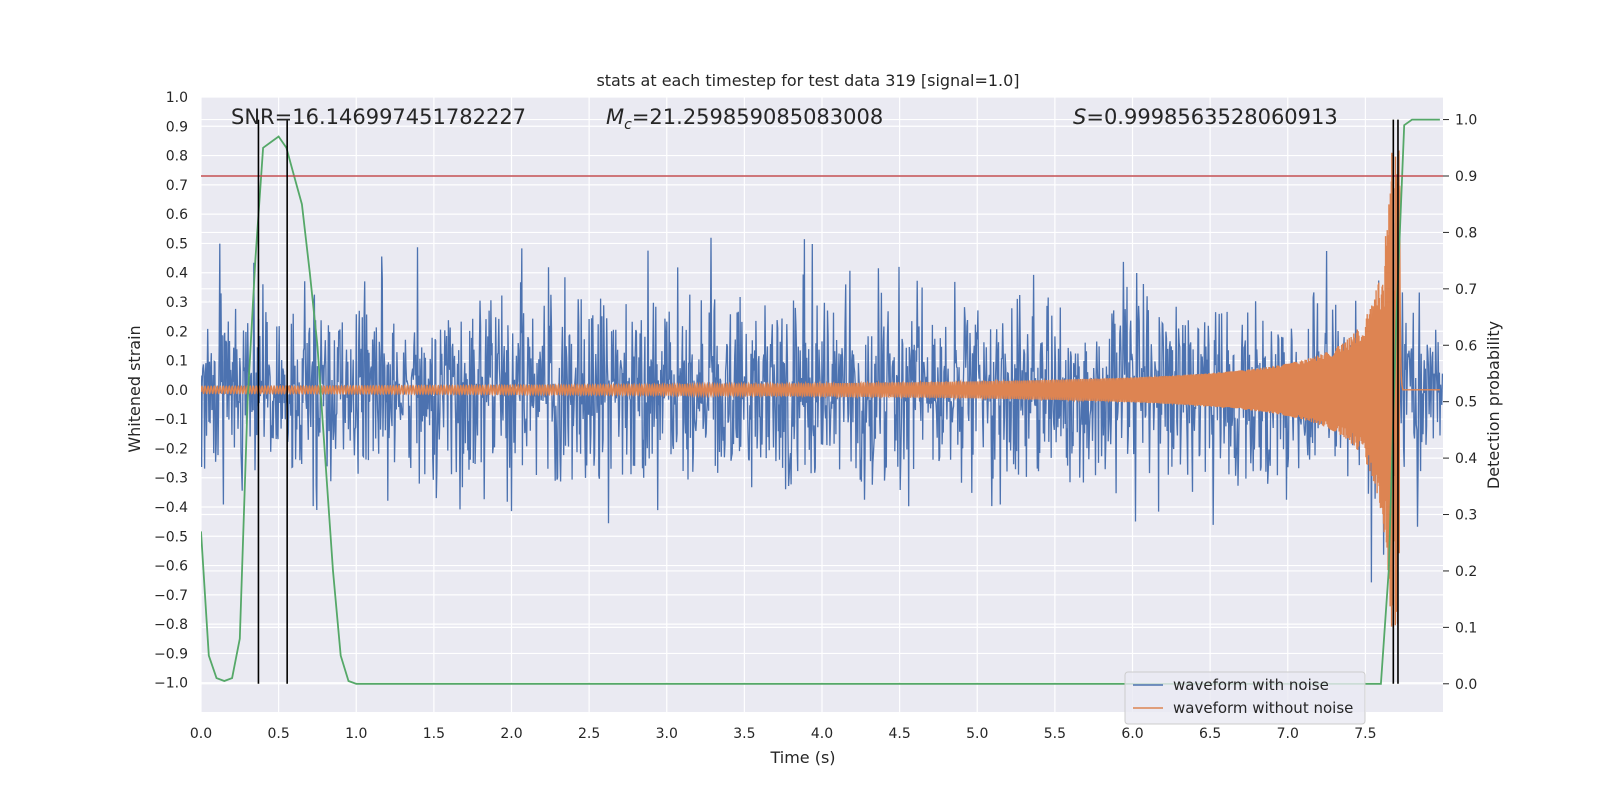  Describe the element at coordinates (177, 157) in the screenshot. I see `y-tick-label: 0.8` at that location.